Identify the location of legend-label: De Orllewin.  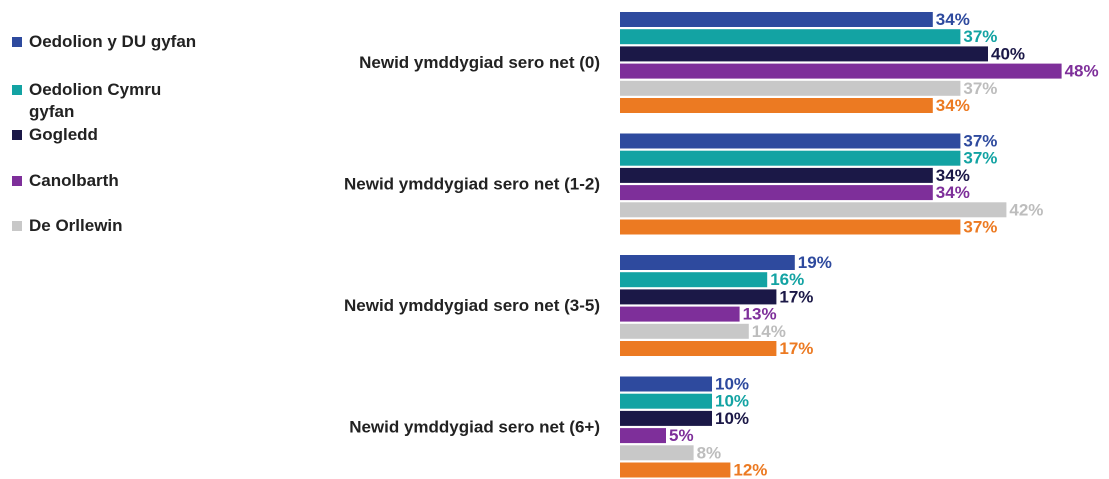
(76, 225).